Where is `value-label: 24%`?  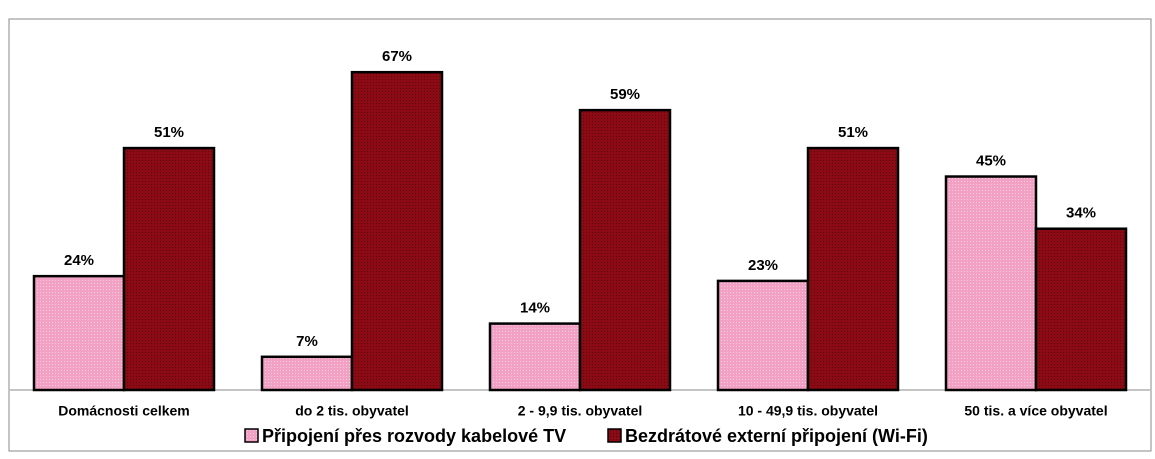 value-label: 24% is located at coordinates (79, 260).